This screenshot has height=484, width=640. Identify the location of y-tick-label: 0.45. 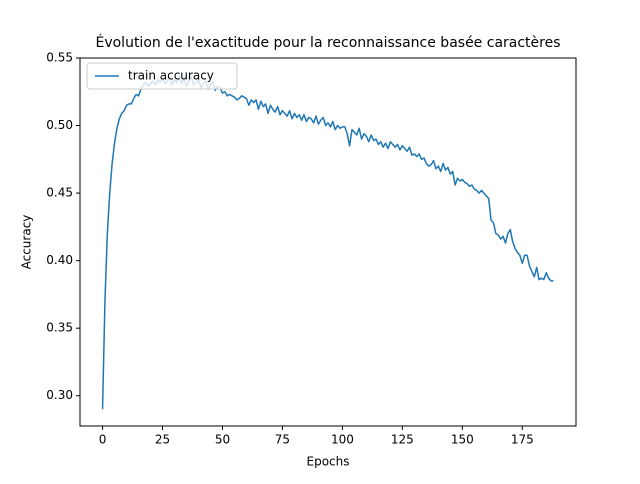
(59, 193).